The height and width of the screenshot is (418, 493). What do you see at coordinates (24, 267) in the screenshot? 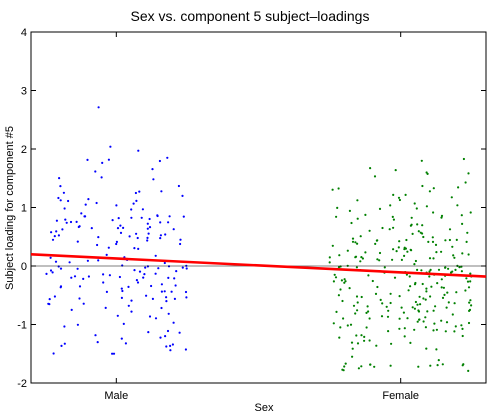
I see `y-tick-label: 0` at bounding box center [24, 267].